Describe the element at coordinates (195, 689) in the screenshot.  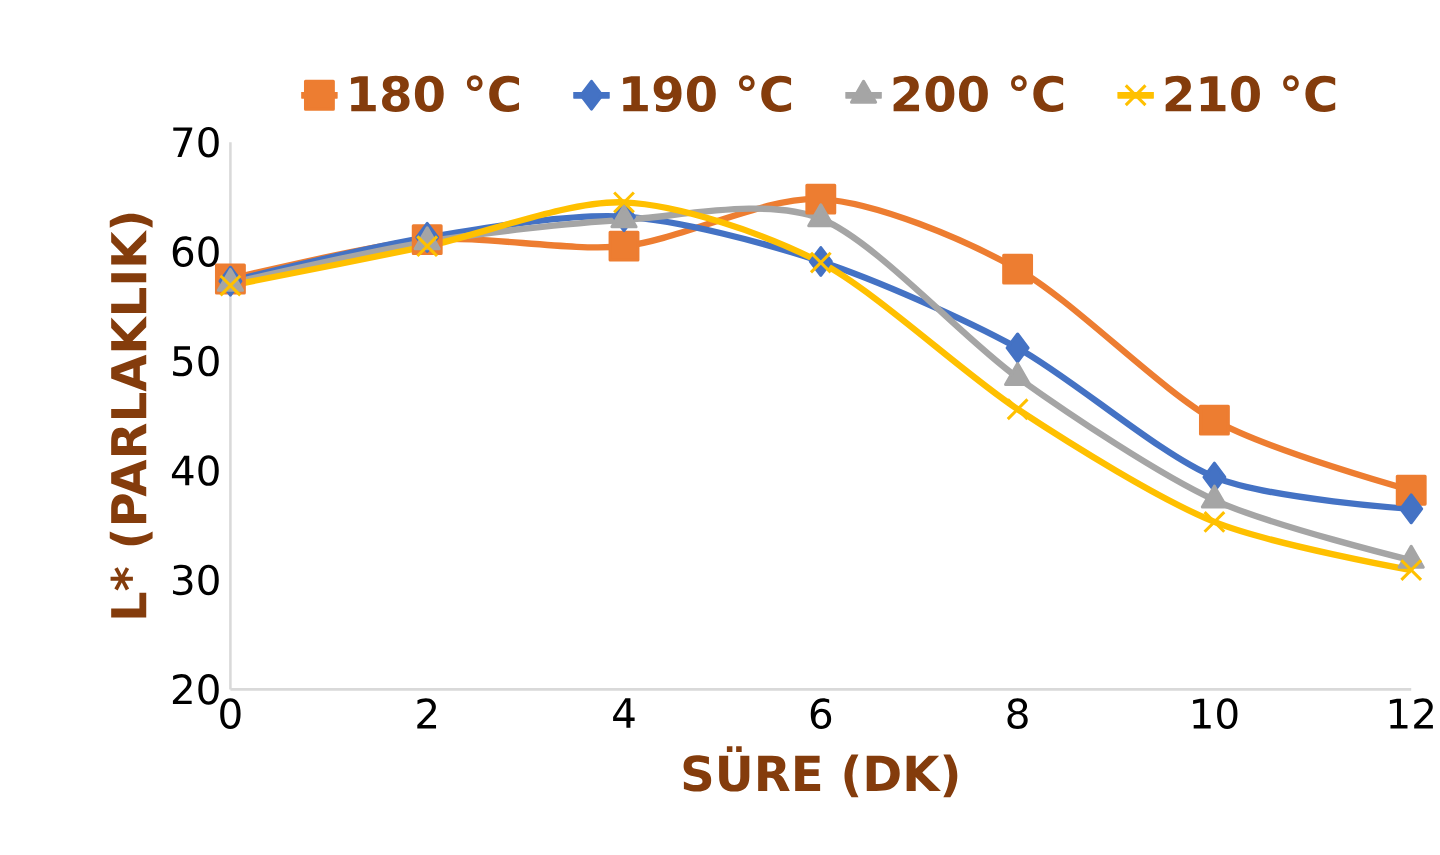
I see `y-tick-label: 20` at that location.